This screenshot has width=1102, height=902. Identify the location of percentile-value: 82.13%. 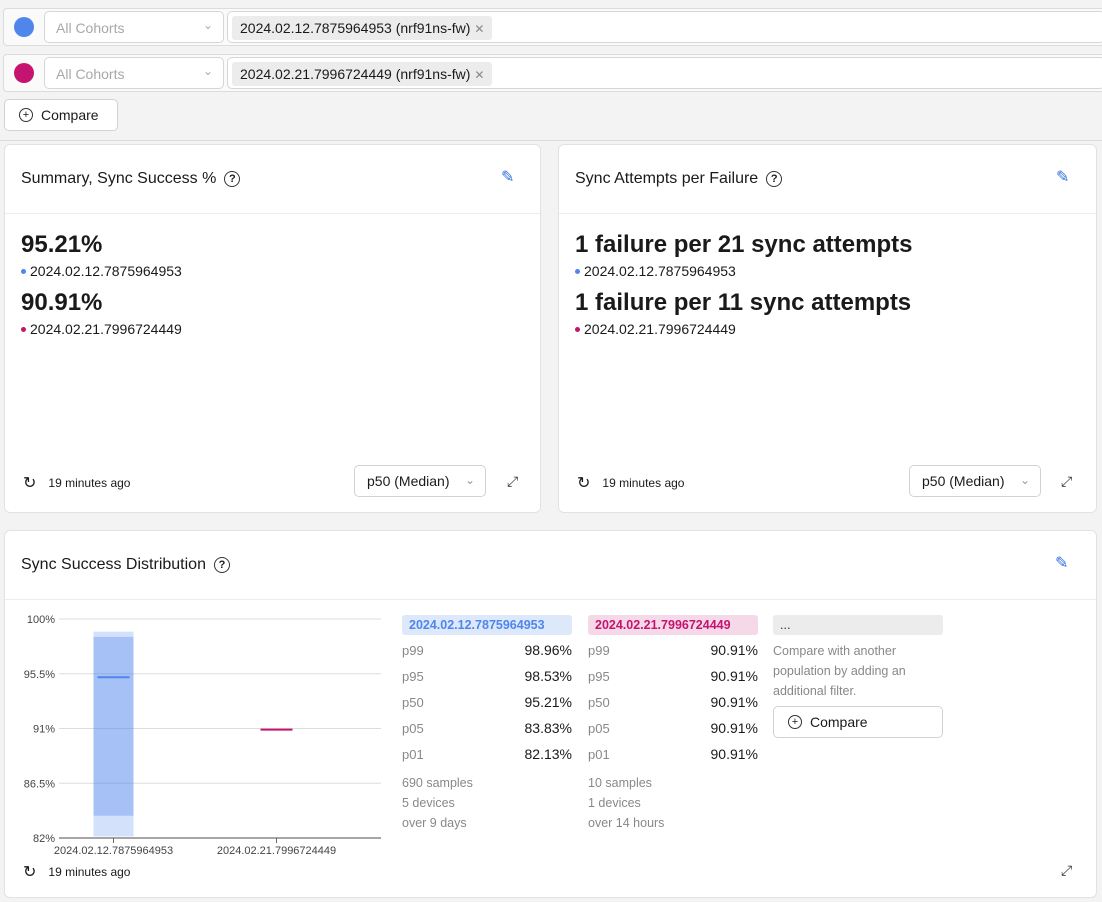
(548, 754).